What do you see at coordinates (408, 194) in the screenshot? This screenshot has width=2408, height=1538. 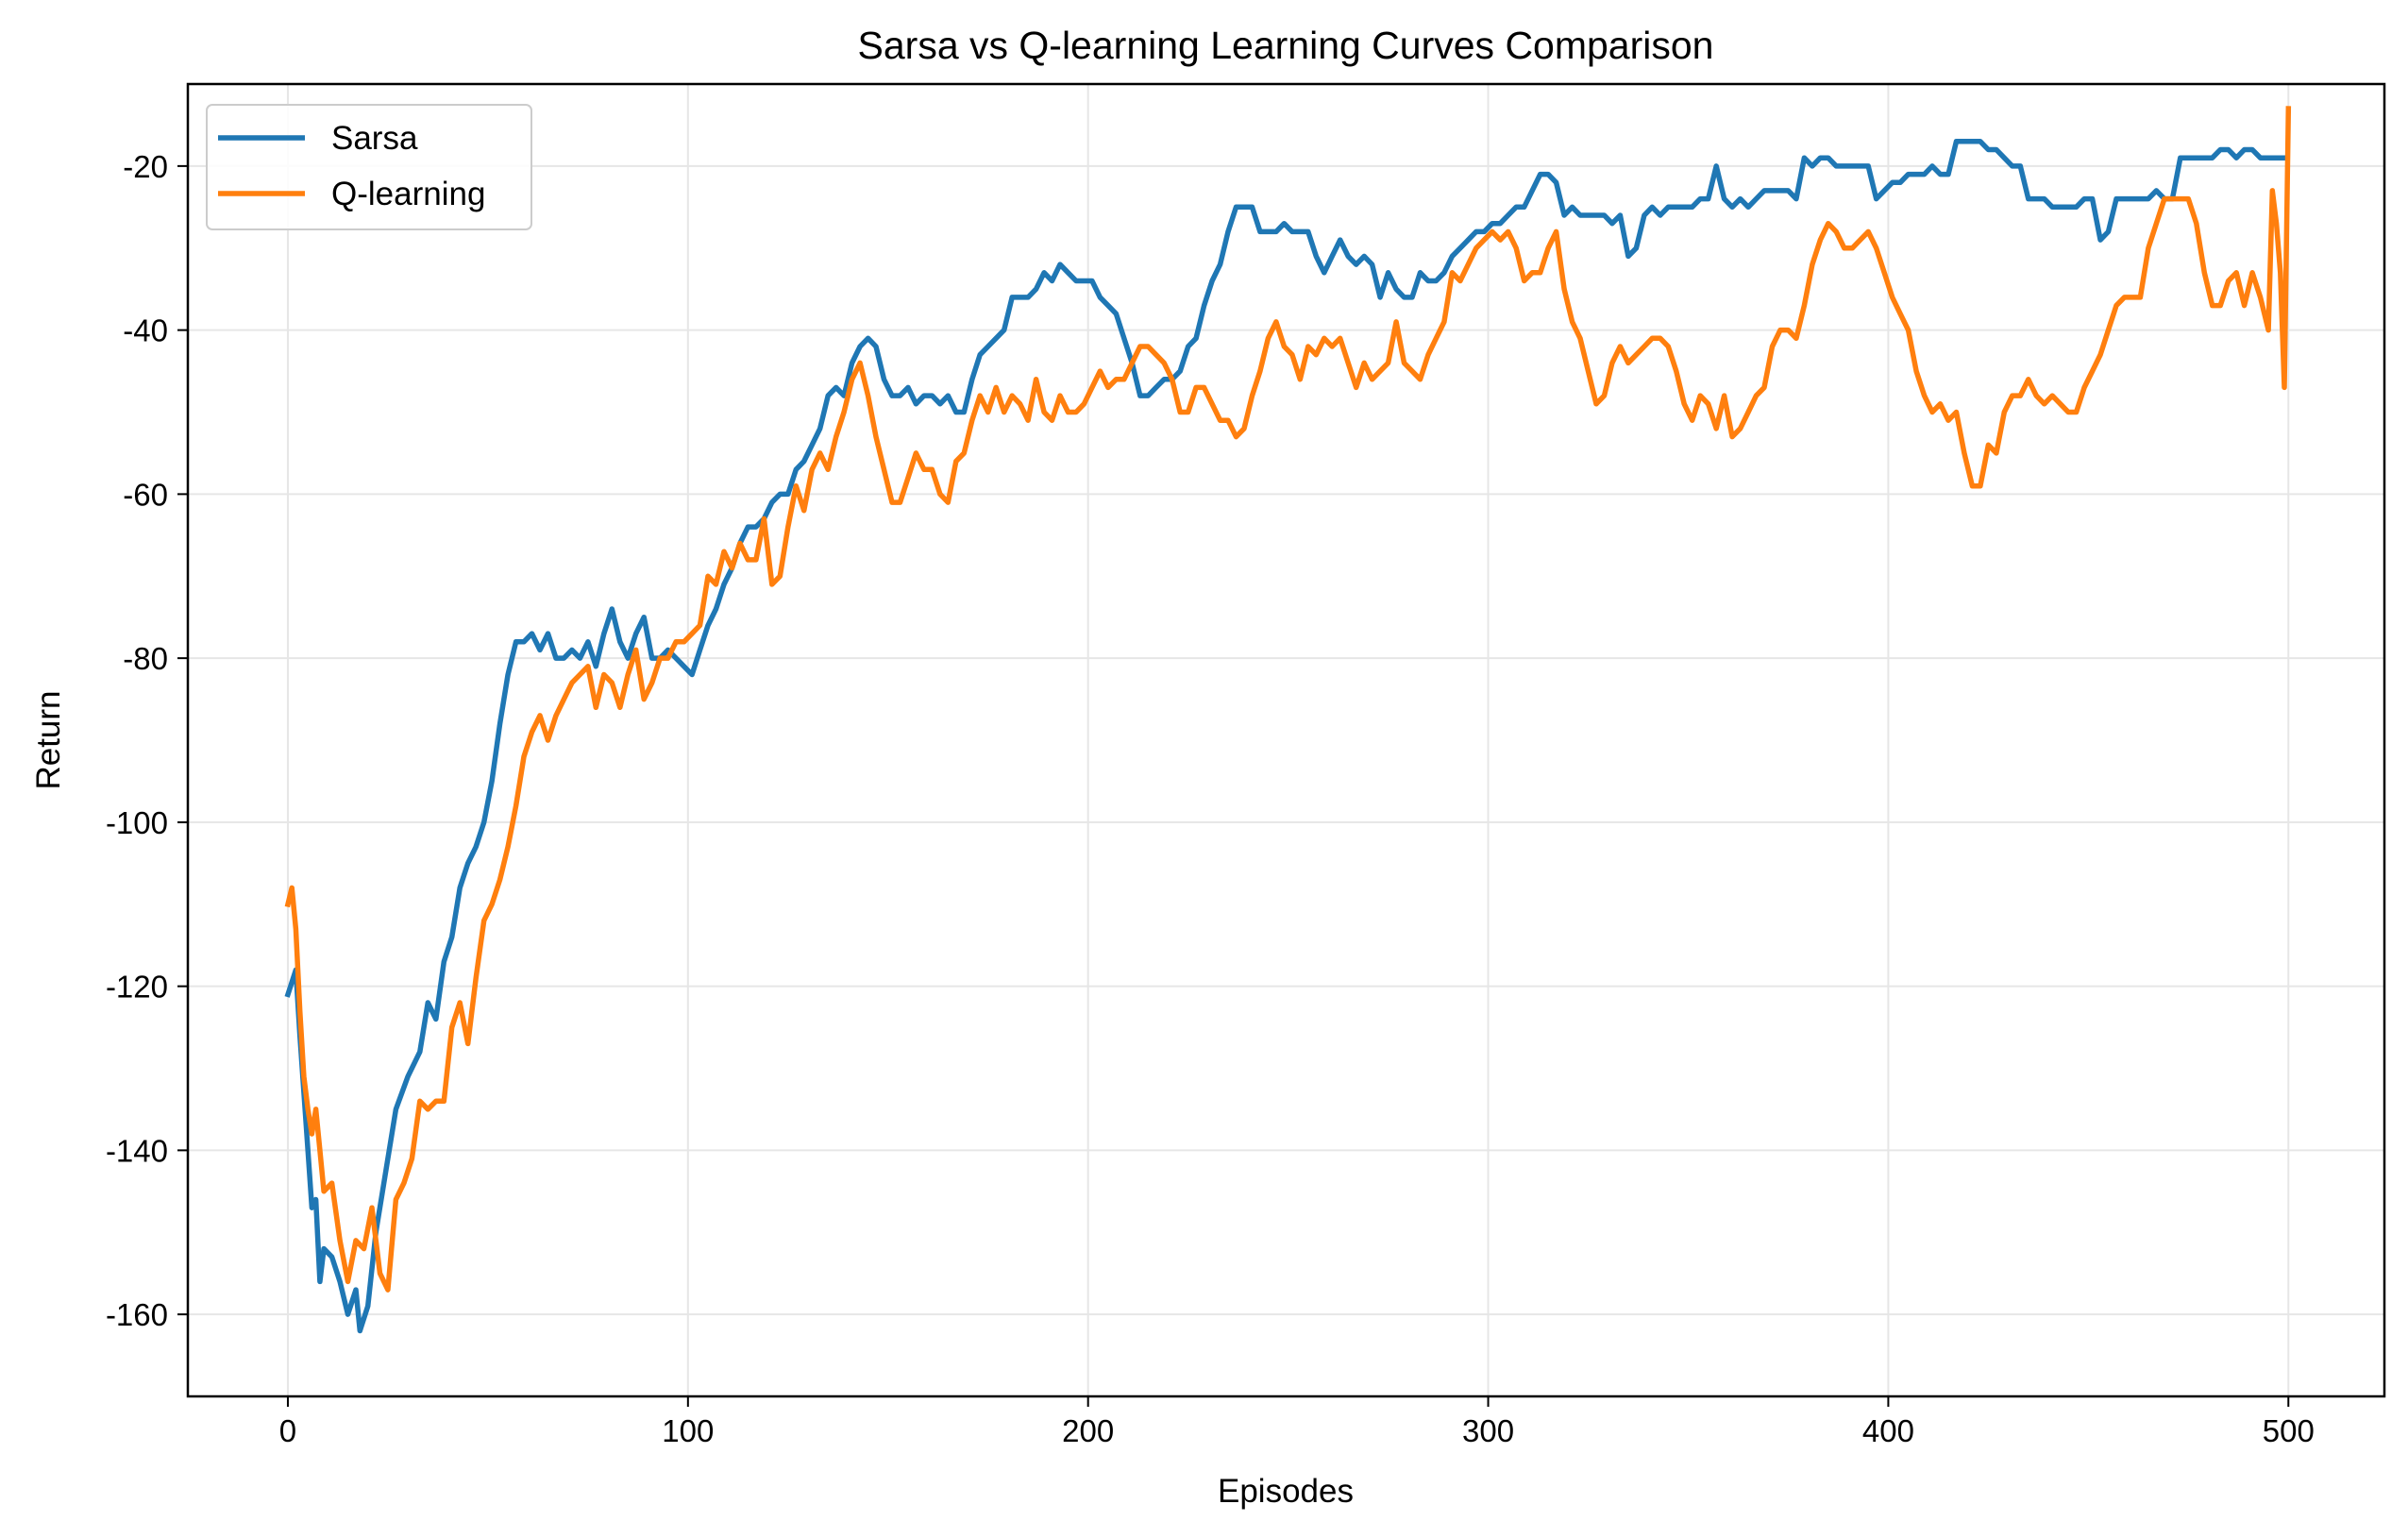 I see `legend-label: Q-learning` at bounding box center [408, 194].